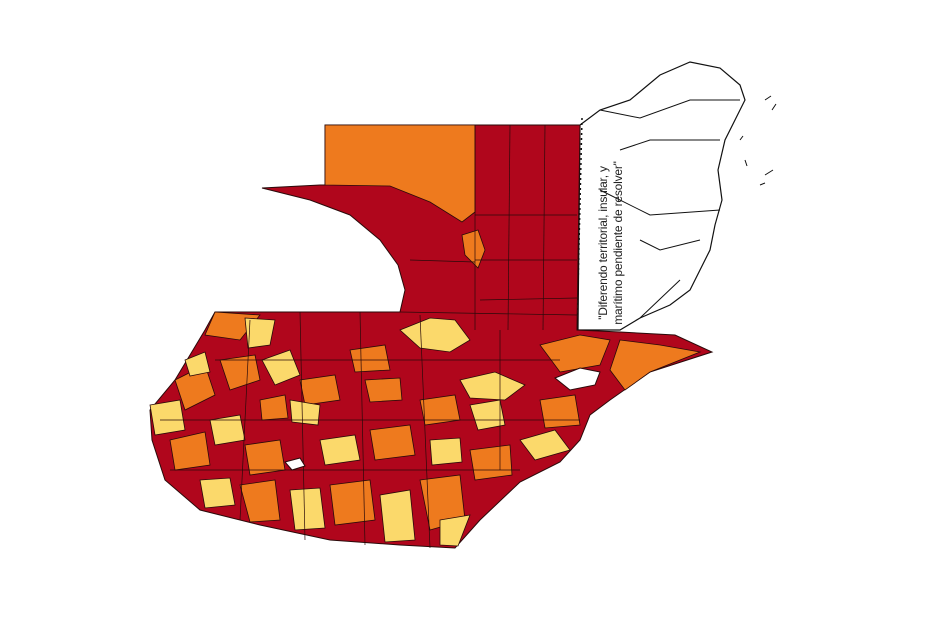  I want to click on belize-districts, so click(669, 209).